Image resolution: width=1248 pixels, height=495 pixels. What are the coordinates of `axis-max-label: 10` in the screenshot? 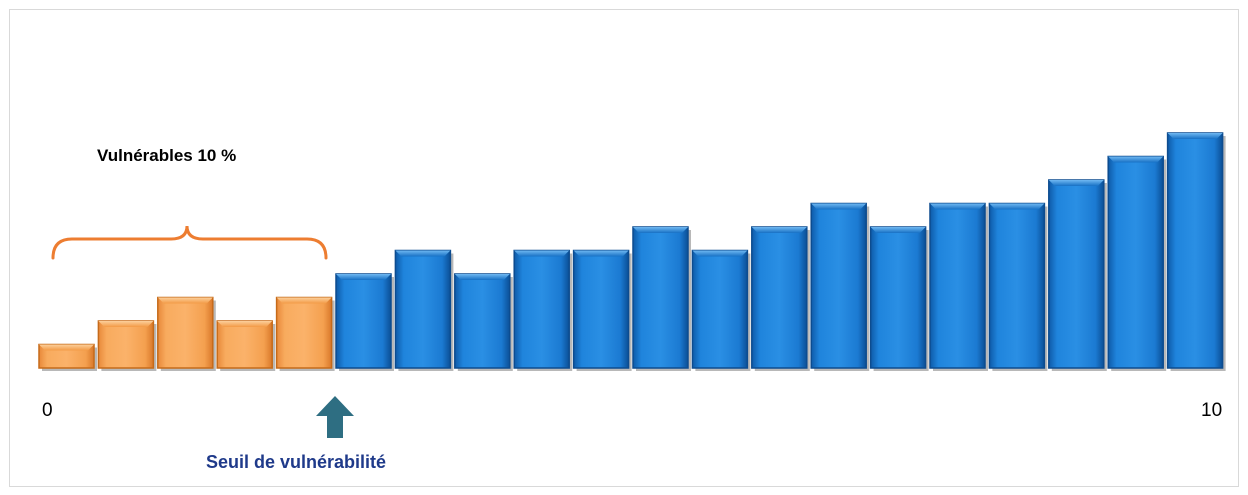 It's located at (1212, 410).